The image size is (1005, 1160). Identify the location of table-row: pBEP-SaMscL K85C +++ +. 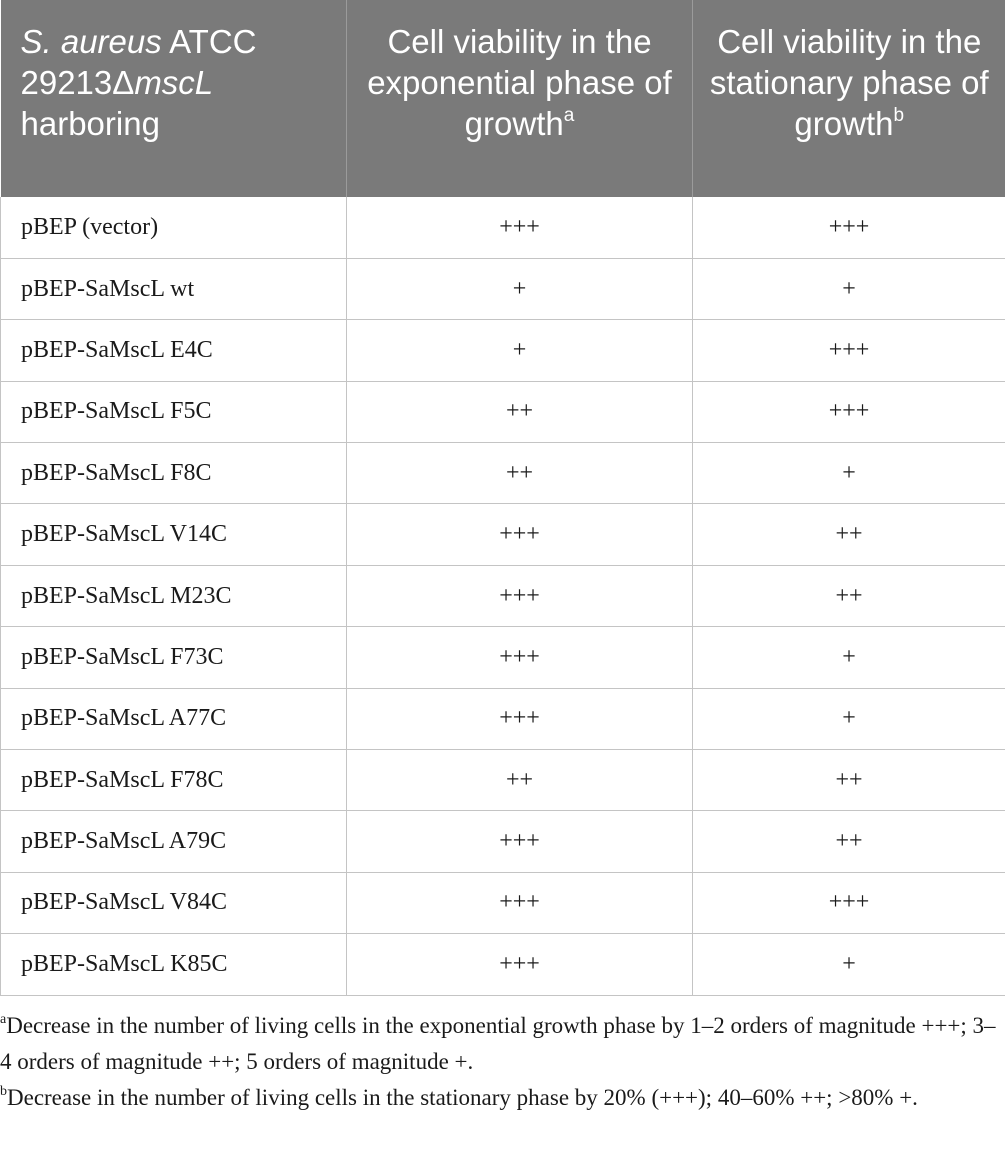
(502, 964).